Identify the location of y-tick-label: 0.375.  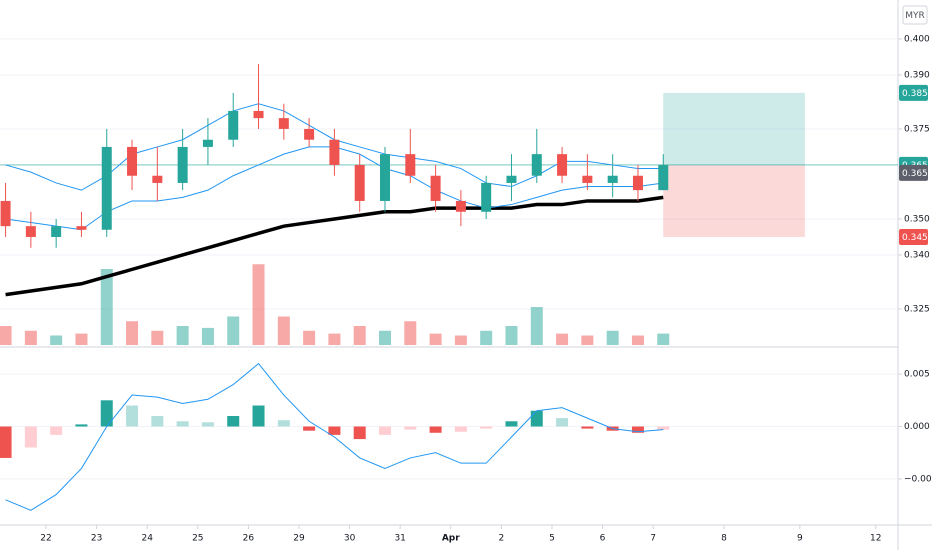
(917, 129).